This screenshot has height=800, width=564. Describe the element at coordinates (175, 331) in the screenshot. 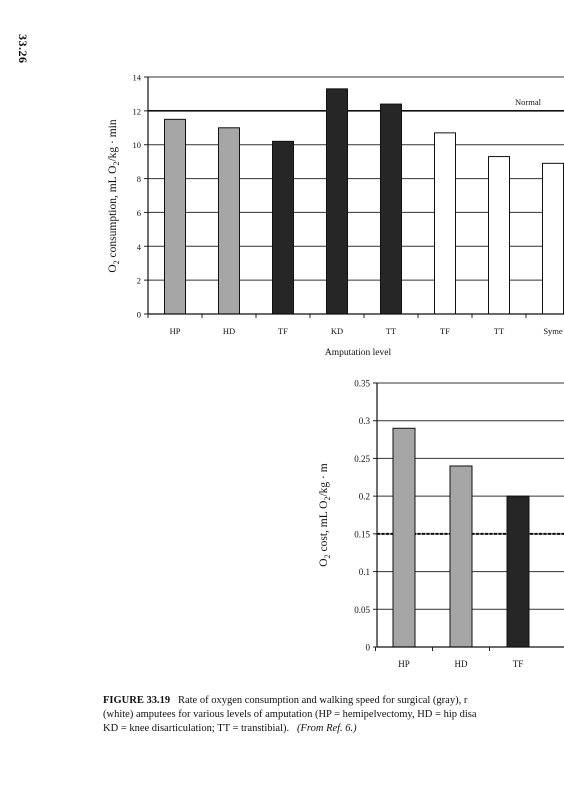

I see `chart1-x-tick-label: HP` at that location.